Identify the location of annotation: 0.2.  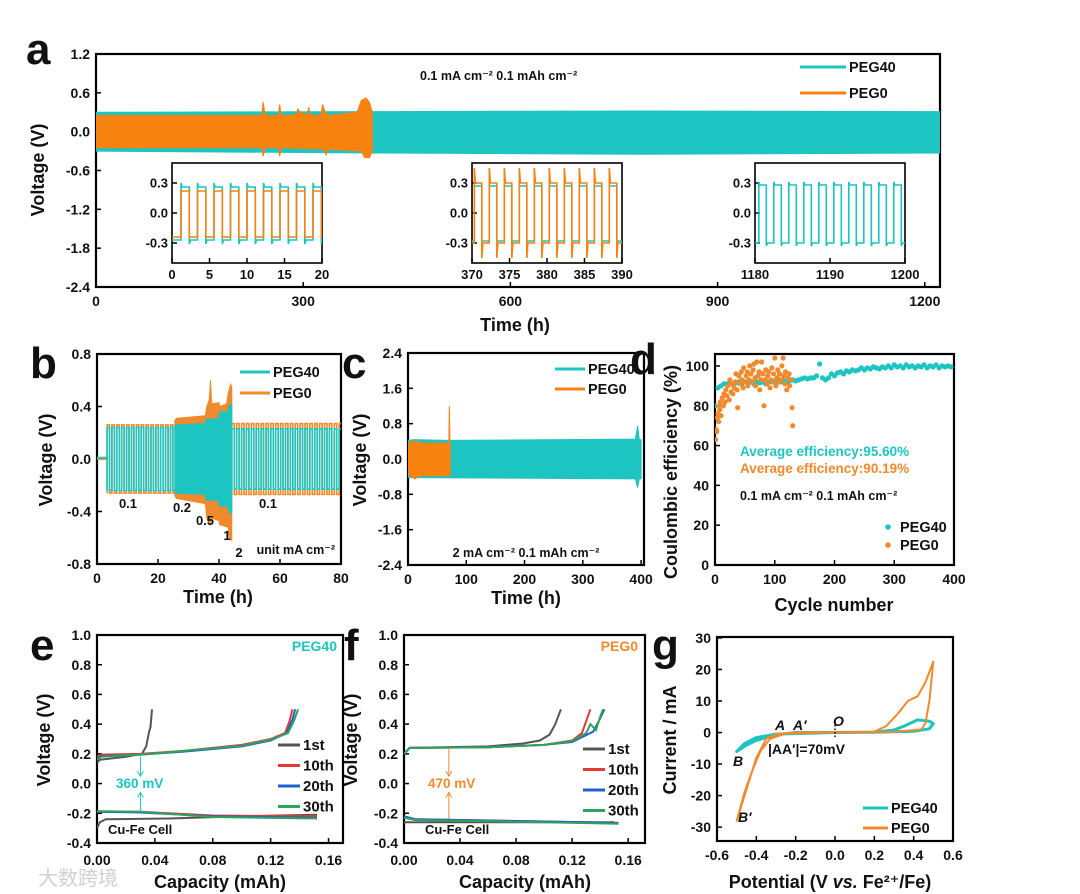
(182, 507).